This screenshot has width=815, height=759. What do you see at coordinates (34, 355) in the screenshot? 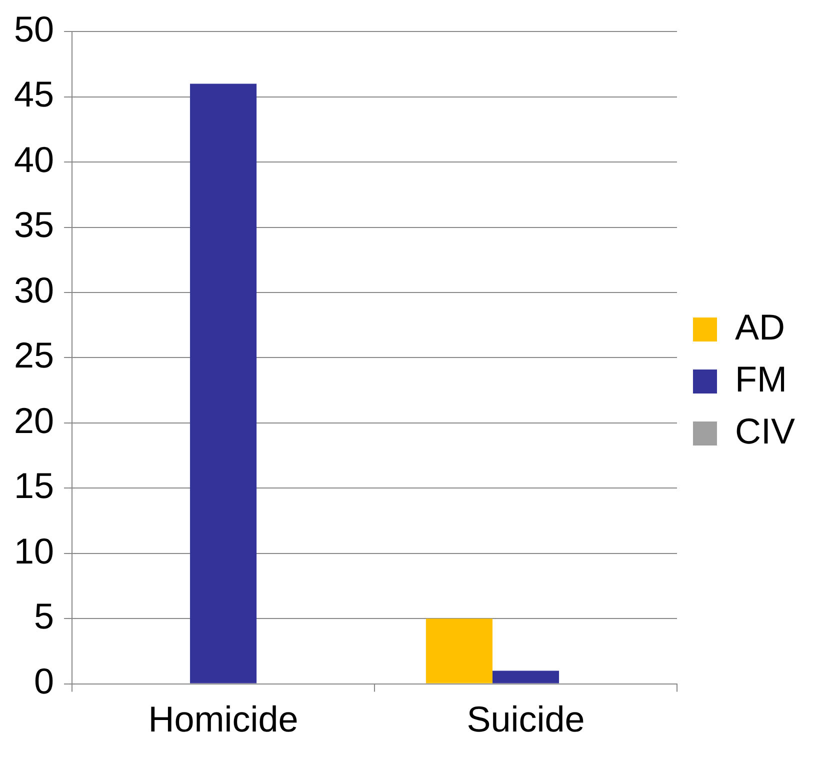
I see `y-tick-label: 25` at bounding box center [34, 355].